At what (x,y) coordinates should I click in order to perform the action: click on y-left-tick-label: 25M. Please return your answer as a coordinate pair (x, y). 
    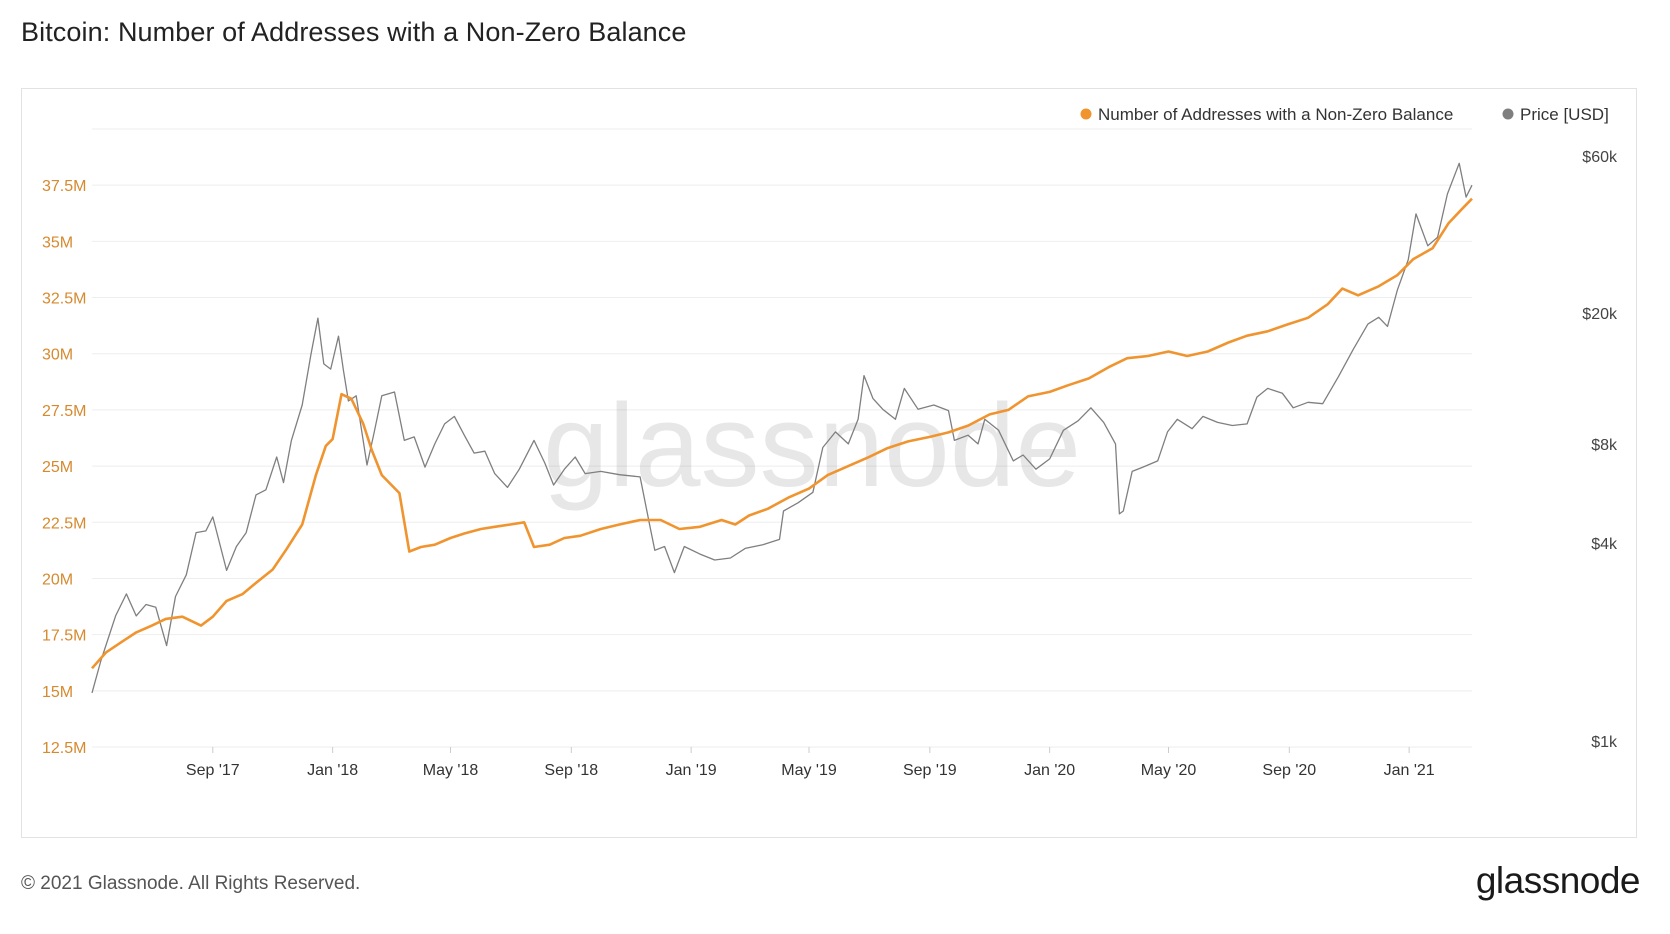
    Looking at the image, I should click on (57, 467).